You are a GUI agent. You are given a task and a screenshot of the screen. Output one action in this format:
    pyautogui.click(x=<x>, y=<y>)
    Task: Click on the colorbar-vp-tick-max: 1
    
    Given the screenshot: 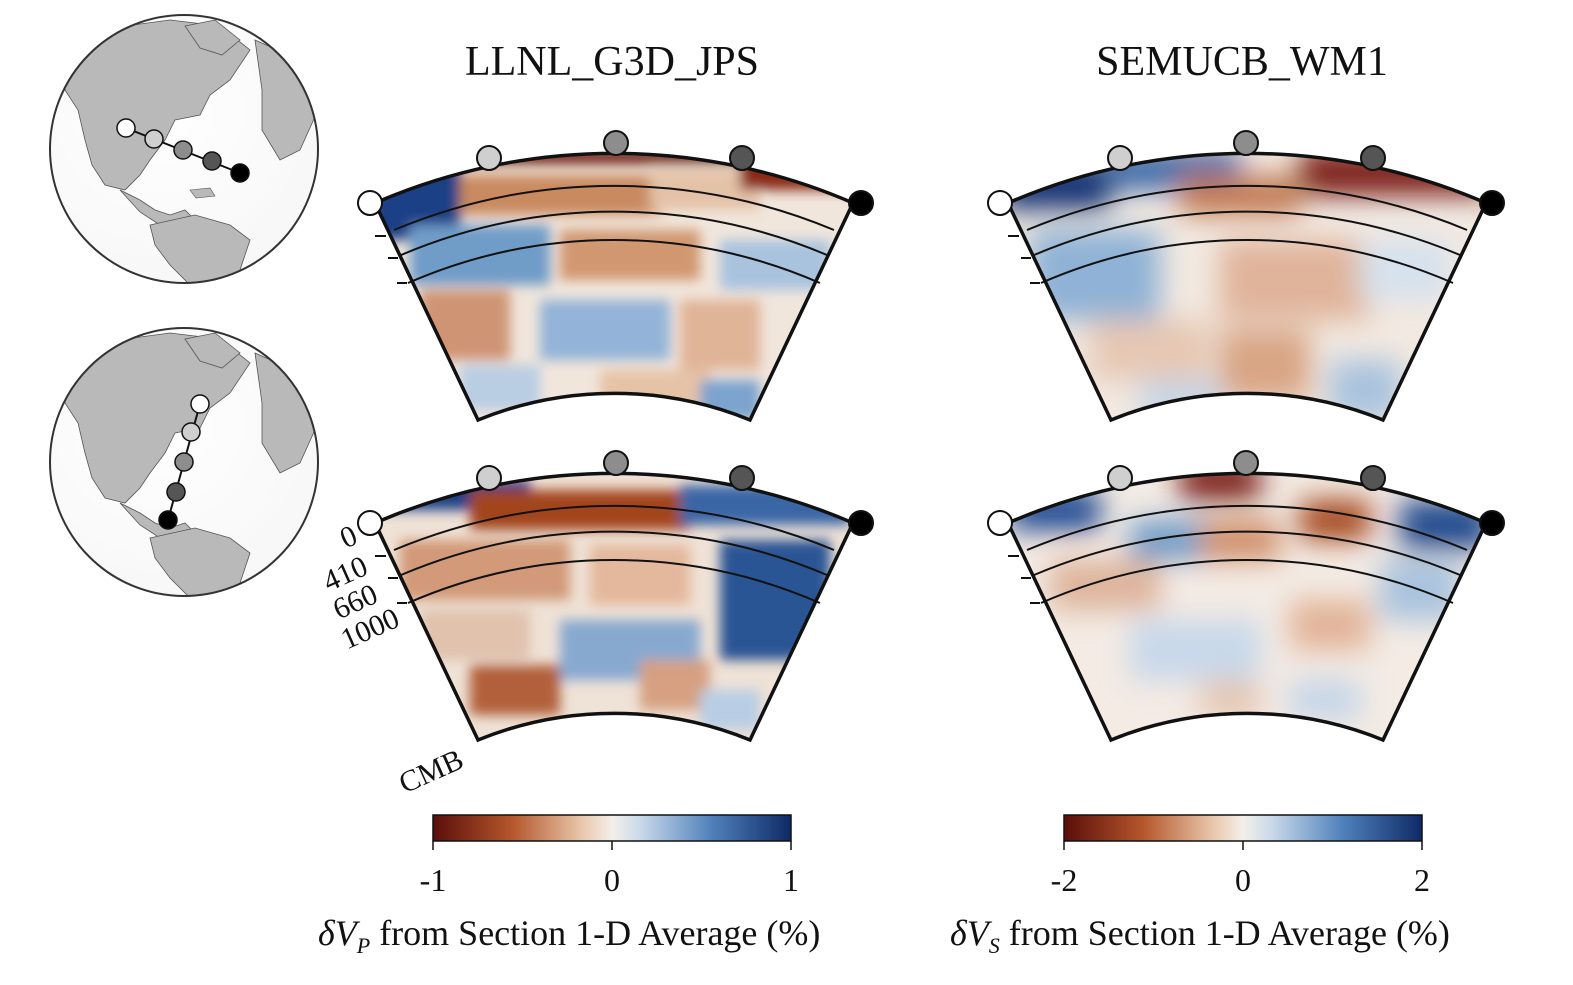 What is the action you would take?
    pyautogui.click(x=791, y=880)
    